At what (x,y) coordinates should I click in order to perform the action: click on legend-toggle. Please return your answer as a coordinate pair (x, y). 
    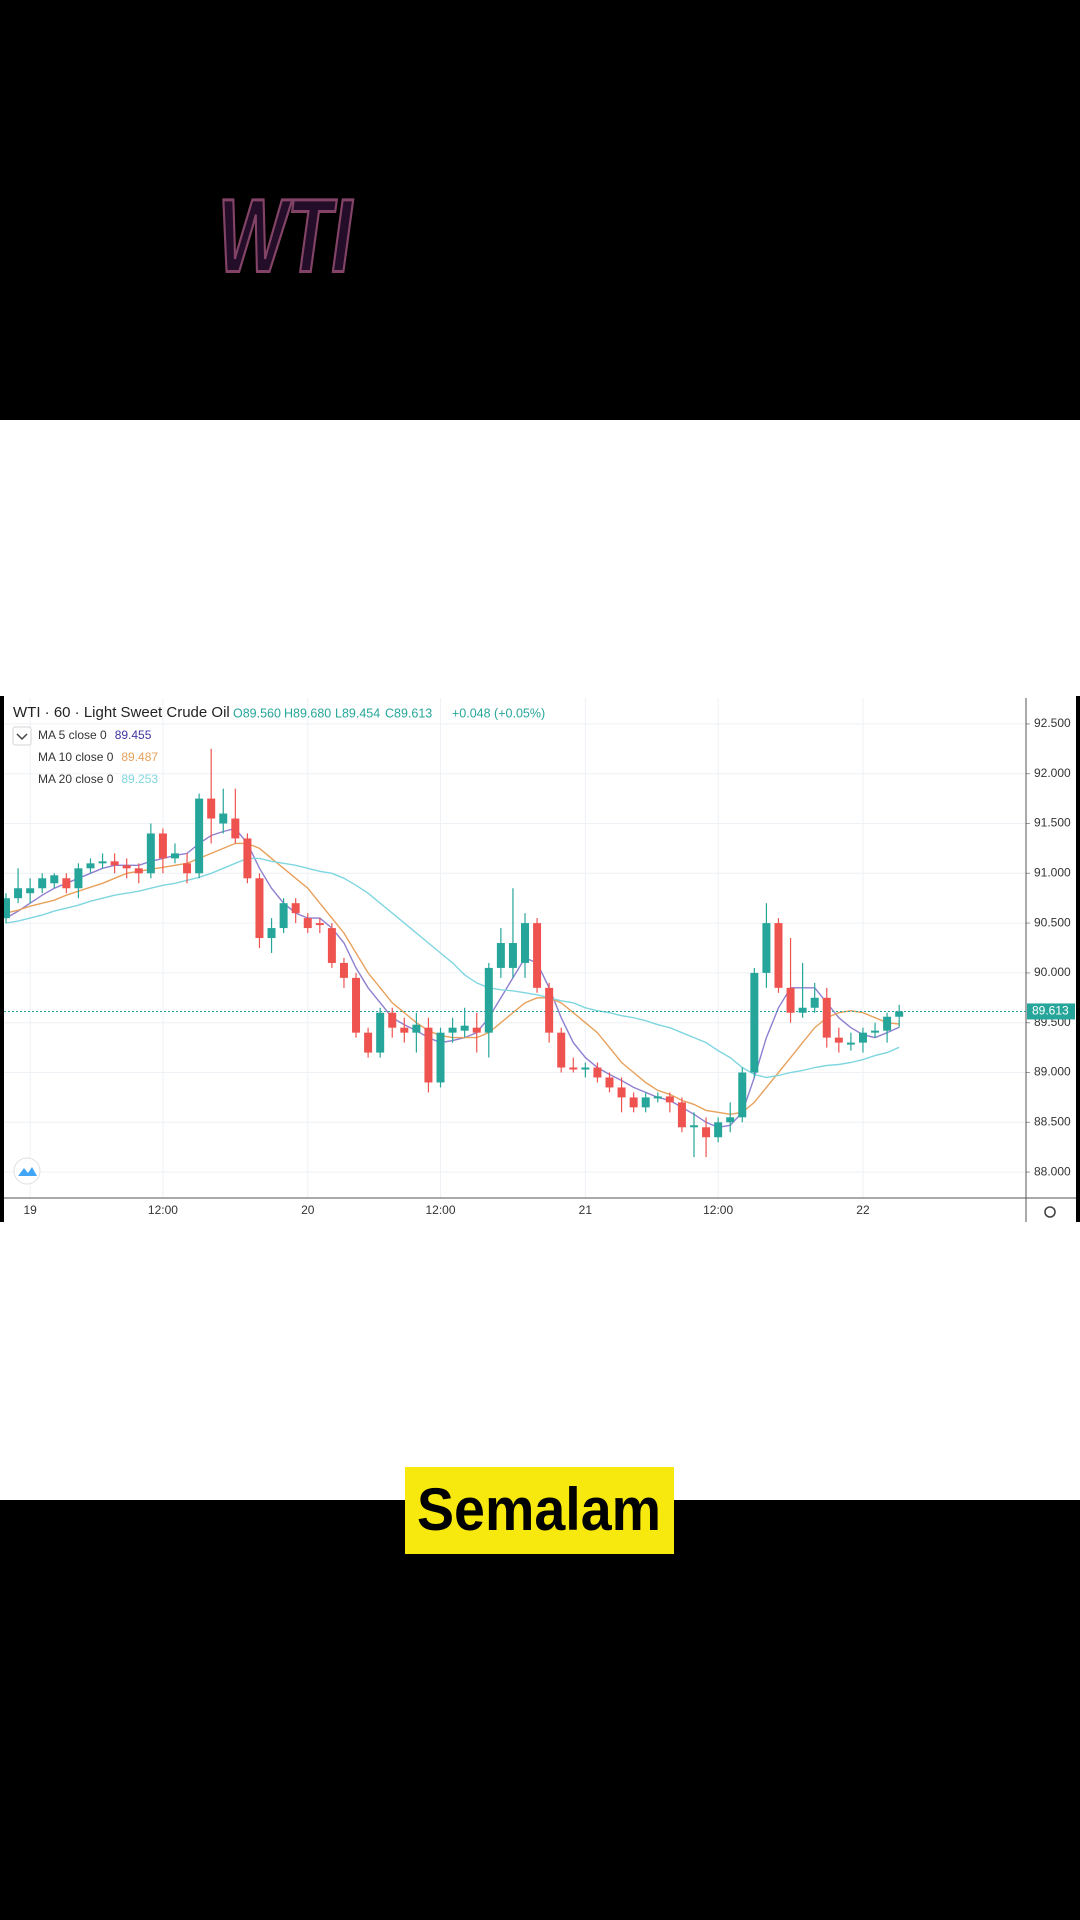
    Looking at the image, I should click on (22, 736).